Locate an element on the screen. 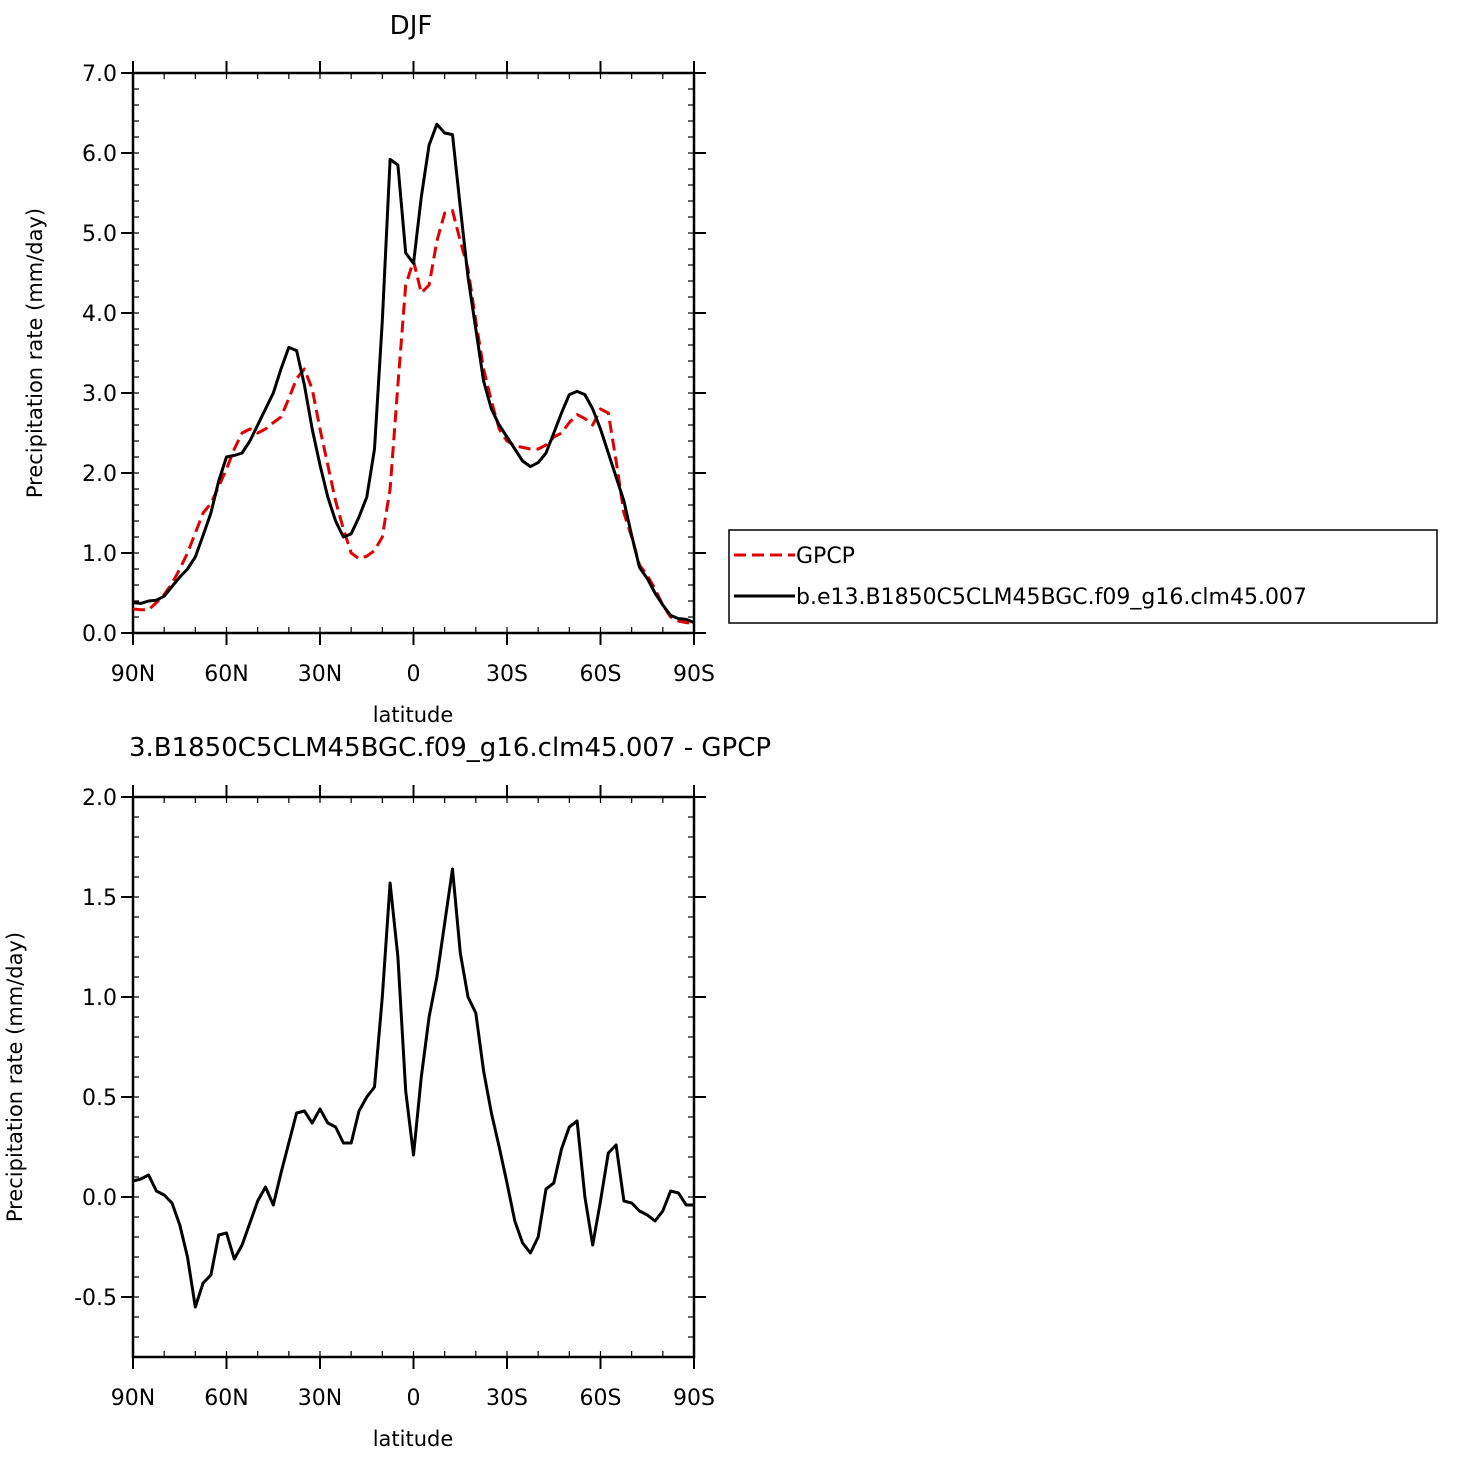 The image size is (1458, 1458). bottom-x-tick-label: 30N is located at coordinates (320, 1398).